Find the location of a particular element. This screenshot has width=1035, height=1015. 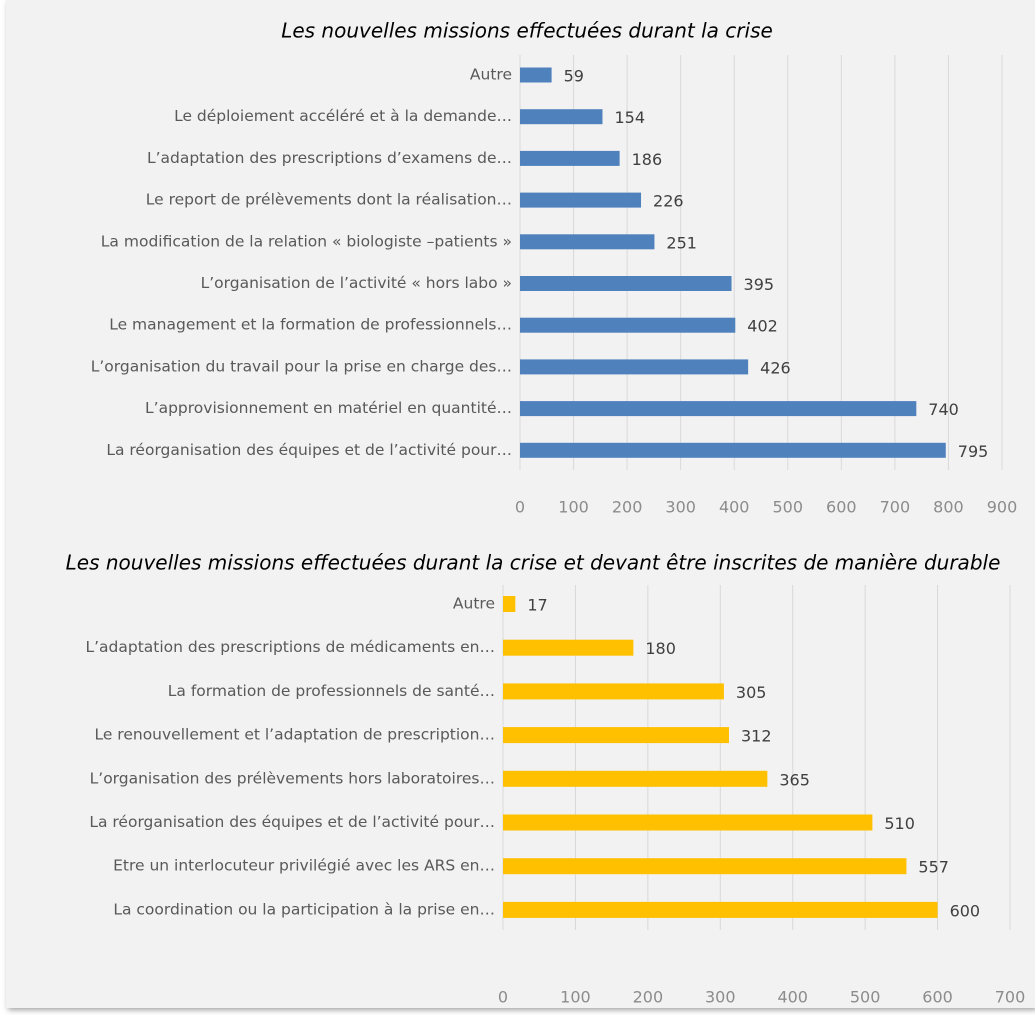

value-label: 395 is located at coordinates (759, 284).